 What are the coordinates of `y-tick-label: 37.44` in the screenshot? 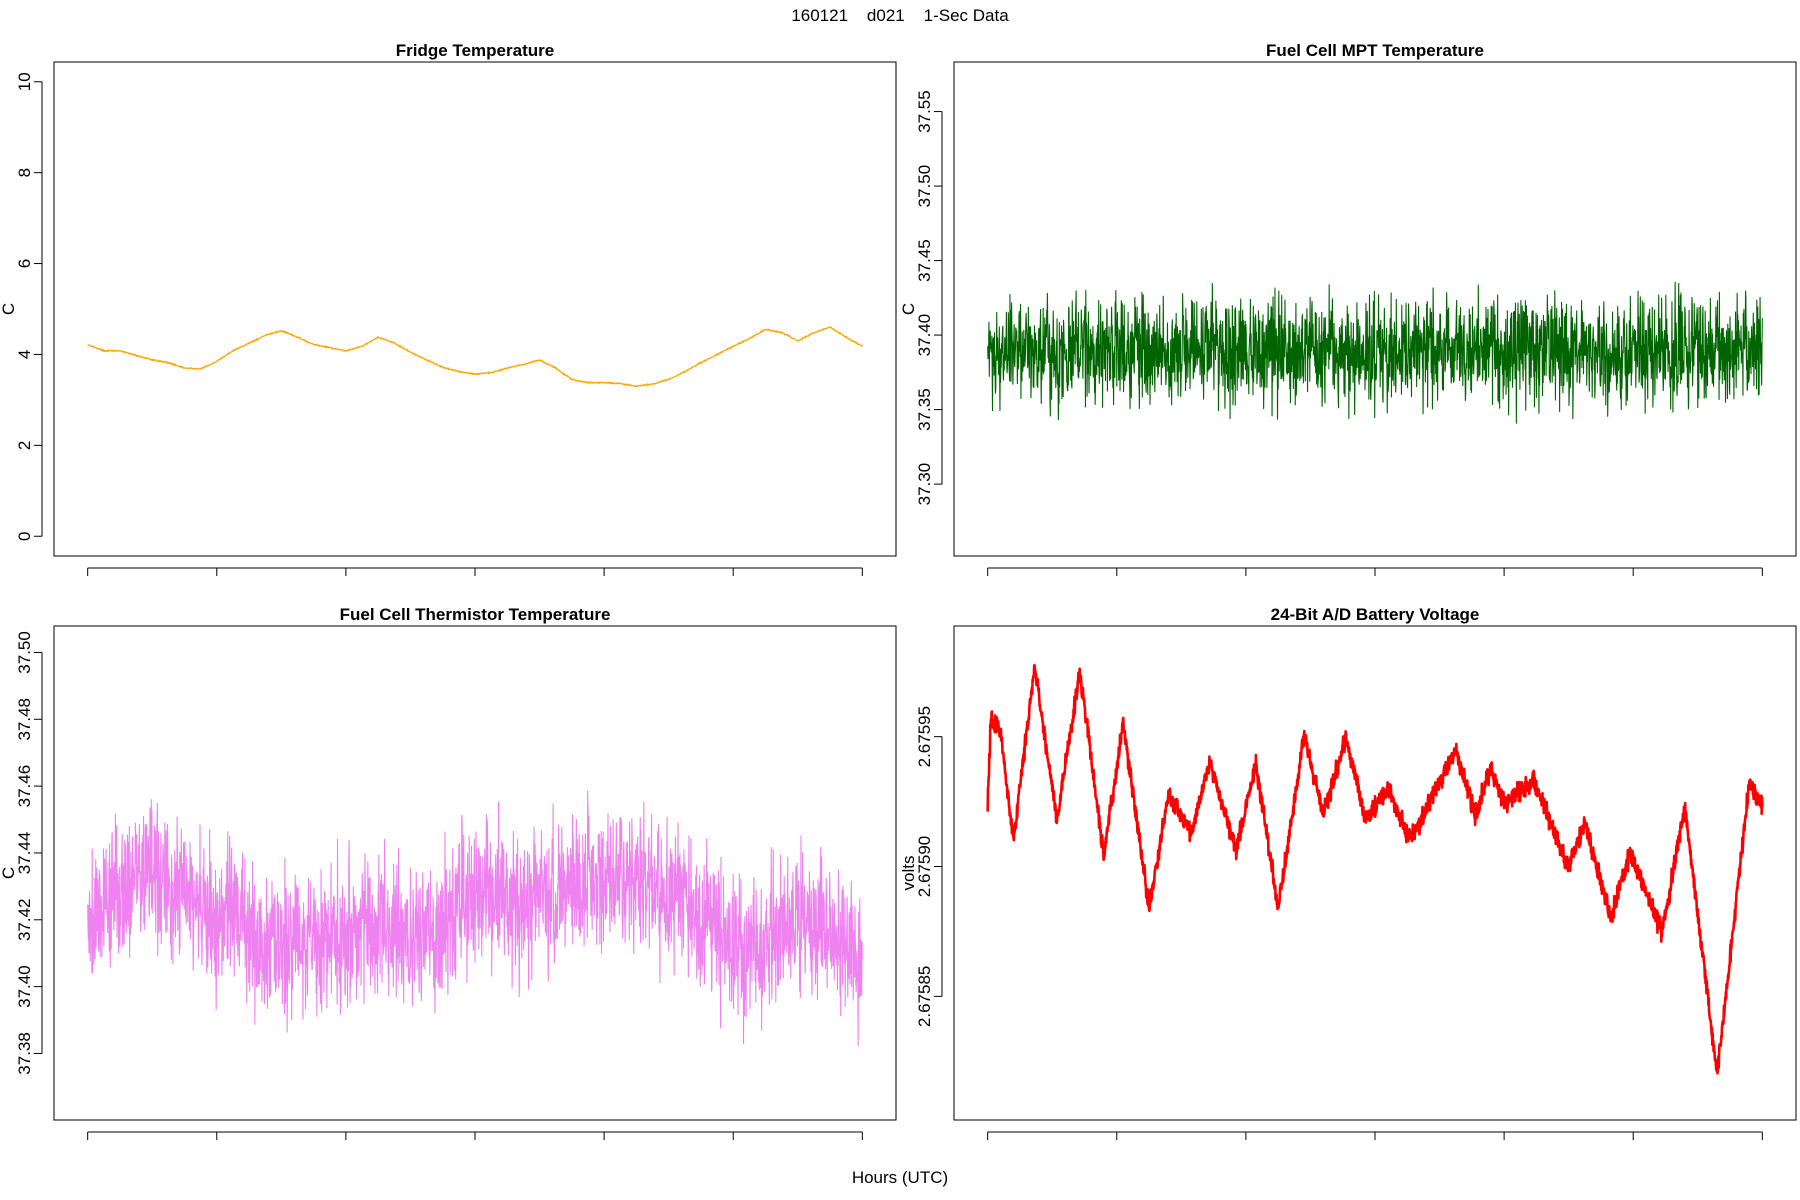 It's located at (24, 853).